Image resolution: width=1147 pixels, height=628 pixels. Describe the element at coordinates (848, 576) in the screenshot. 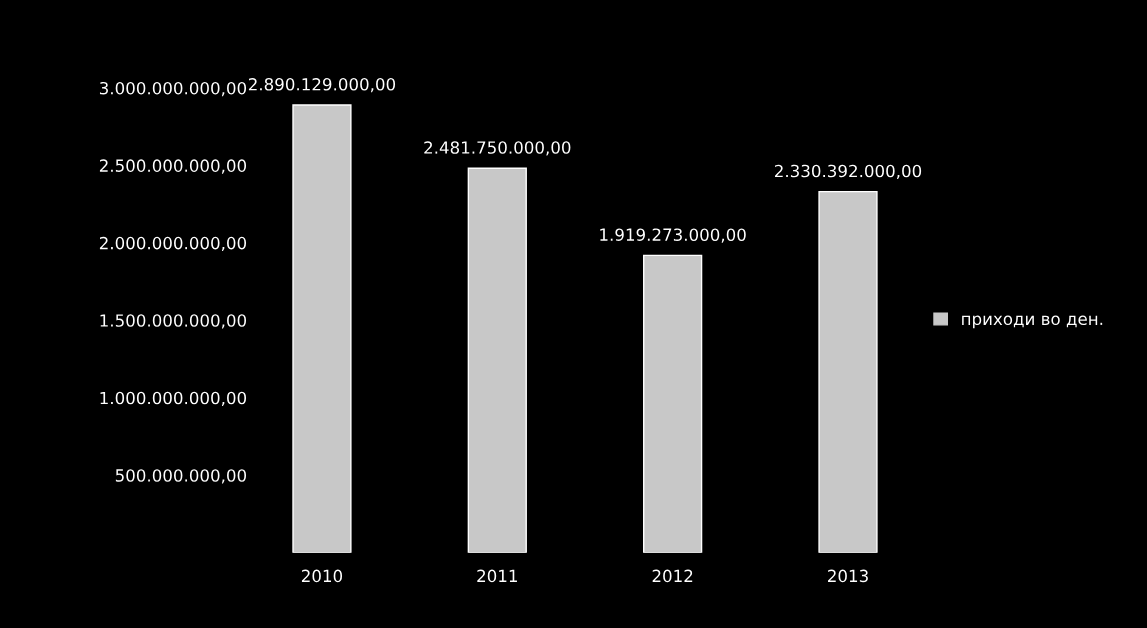

I see `x-tick-label: 2013` at that location.